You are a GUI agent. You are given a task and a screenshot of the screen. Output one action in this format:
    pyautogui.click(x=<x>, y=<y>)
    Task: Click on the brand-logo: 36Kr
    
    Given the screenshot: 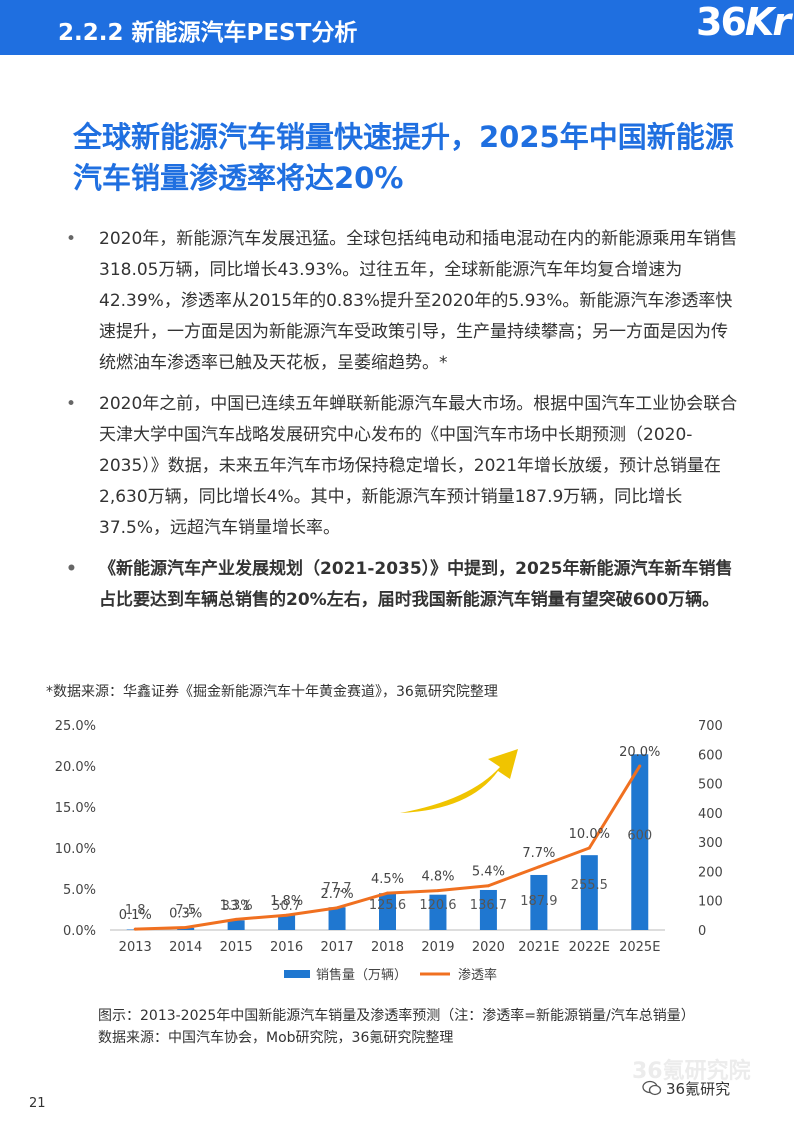 What is the action you would take?
    pyautogui.click(x=743, y=22)
    